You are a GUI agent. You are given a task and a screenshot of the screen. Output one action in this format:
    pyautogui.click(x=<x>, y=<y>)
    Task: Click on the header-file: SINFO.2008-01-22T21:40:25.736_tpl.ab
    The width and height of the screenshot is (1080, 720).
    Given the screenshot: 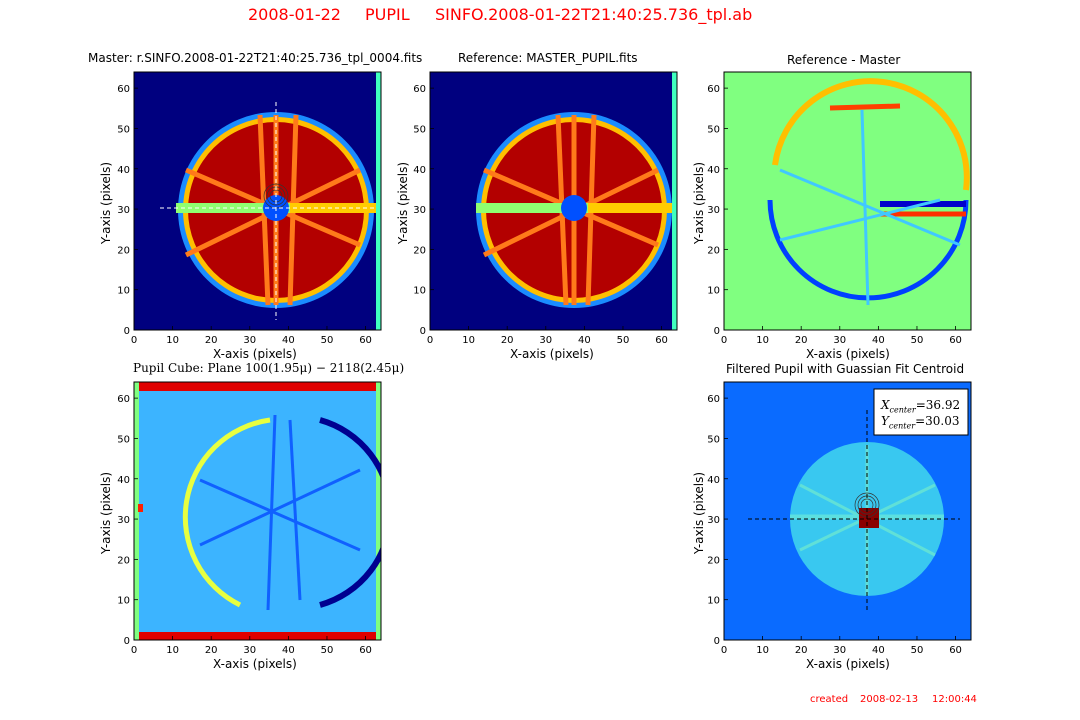 What is the action you would take?
    pyautogui.click(x=594, y=14)
    